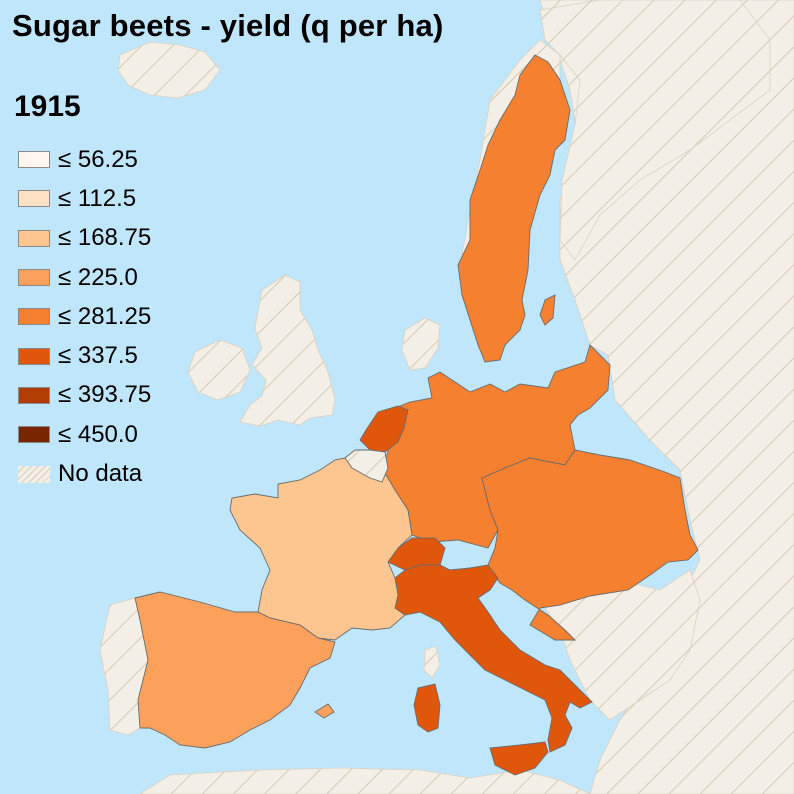 This screenshot has height=794, width=794. I want to click on region-belgium, so click(366, 466).